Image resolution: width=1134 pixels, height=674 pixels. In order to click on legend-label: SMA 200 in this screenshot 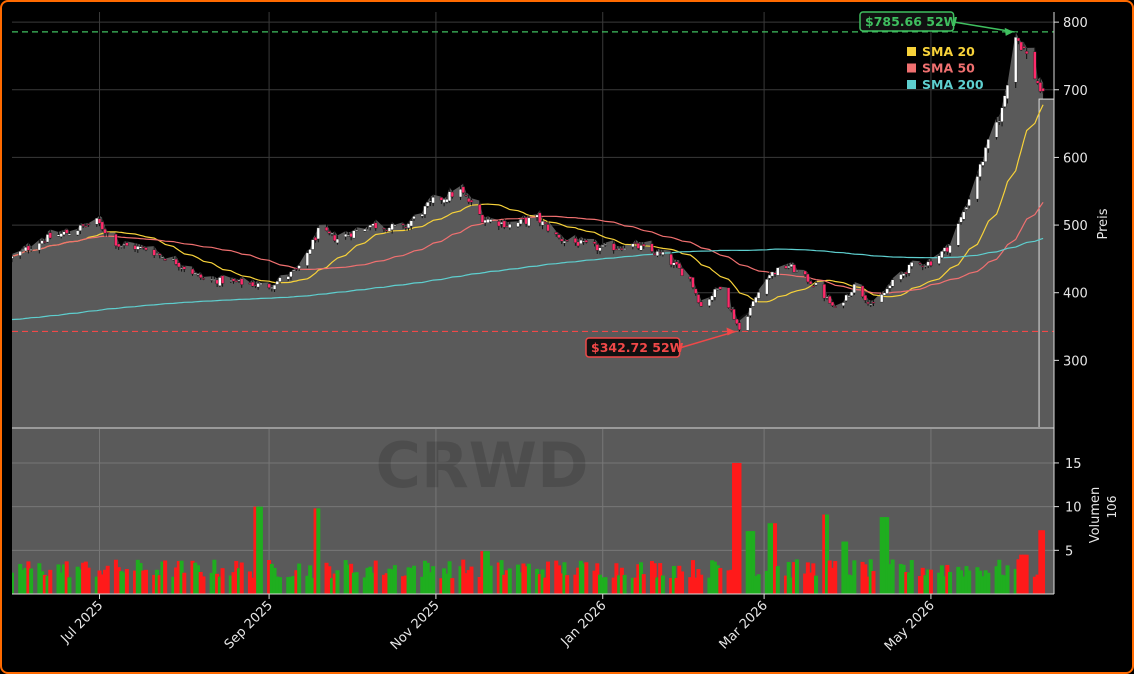, I will do `click(953, 84)`.